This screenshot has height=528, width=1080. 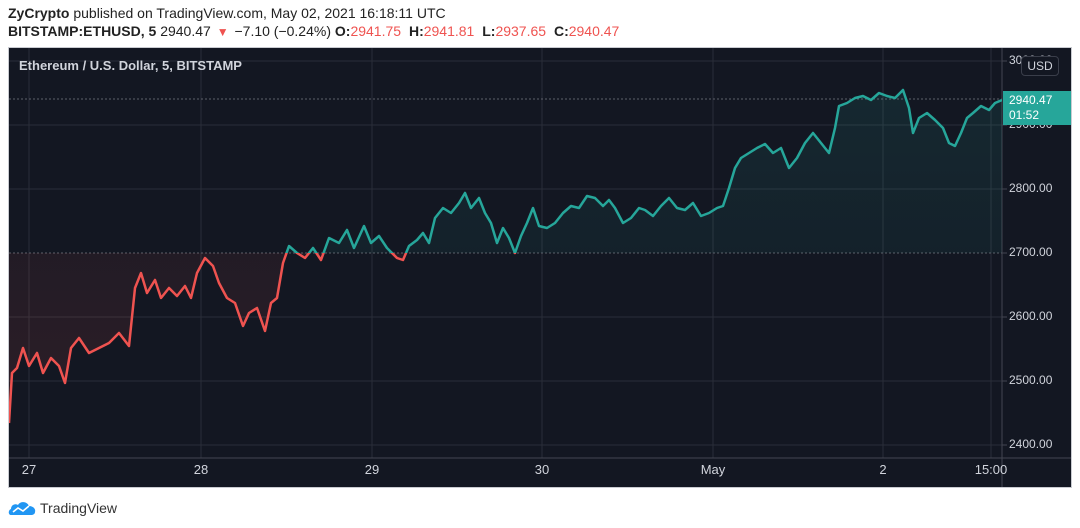 I want to click on open-value: 2941.75, so click(x=376, y=31).